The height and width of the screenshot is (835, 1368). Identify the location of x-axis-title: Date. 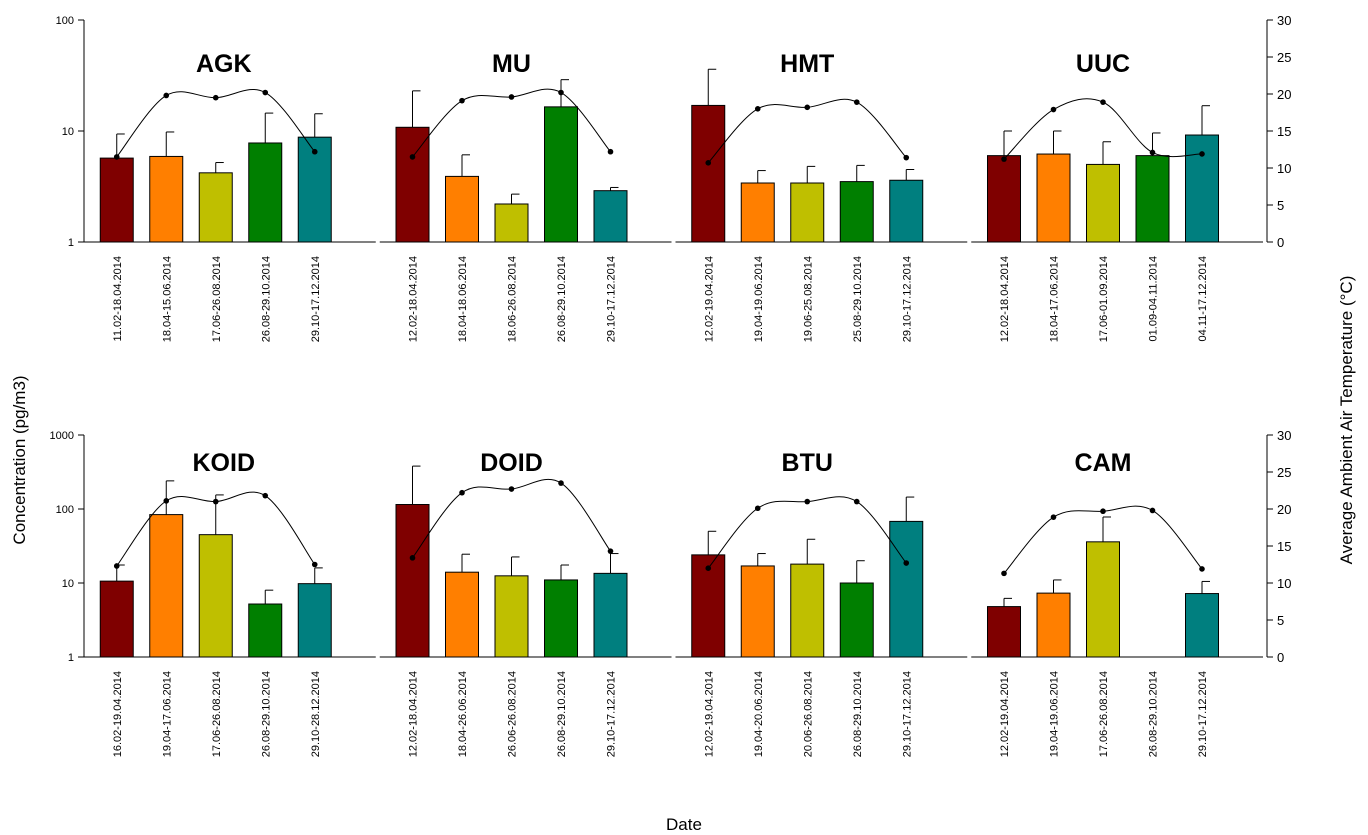
(684, 824).